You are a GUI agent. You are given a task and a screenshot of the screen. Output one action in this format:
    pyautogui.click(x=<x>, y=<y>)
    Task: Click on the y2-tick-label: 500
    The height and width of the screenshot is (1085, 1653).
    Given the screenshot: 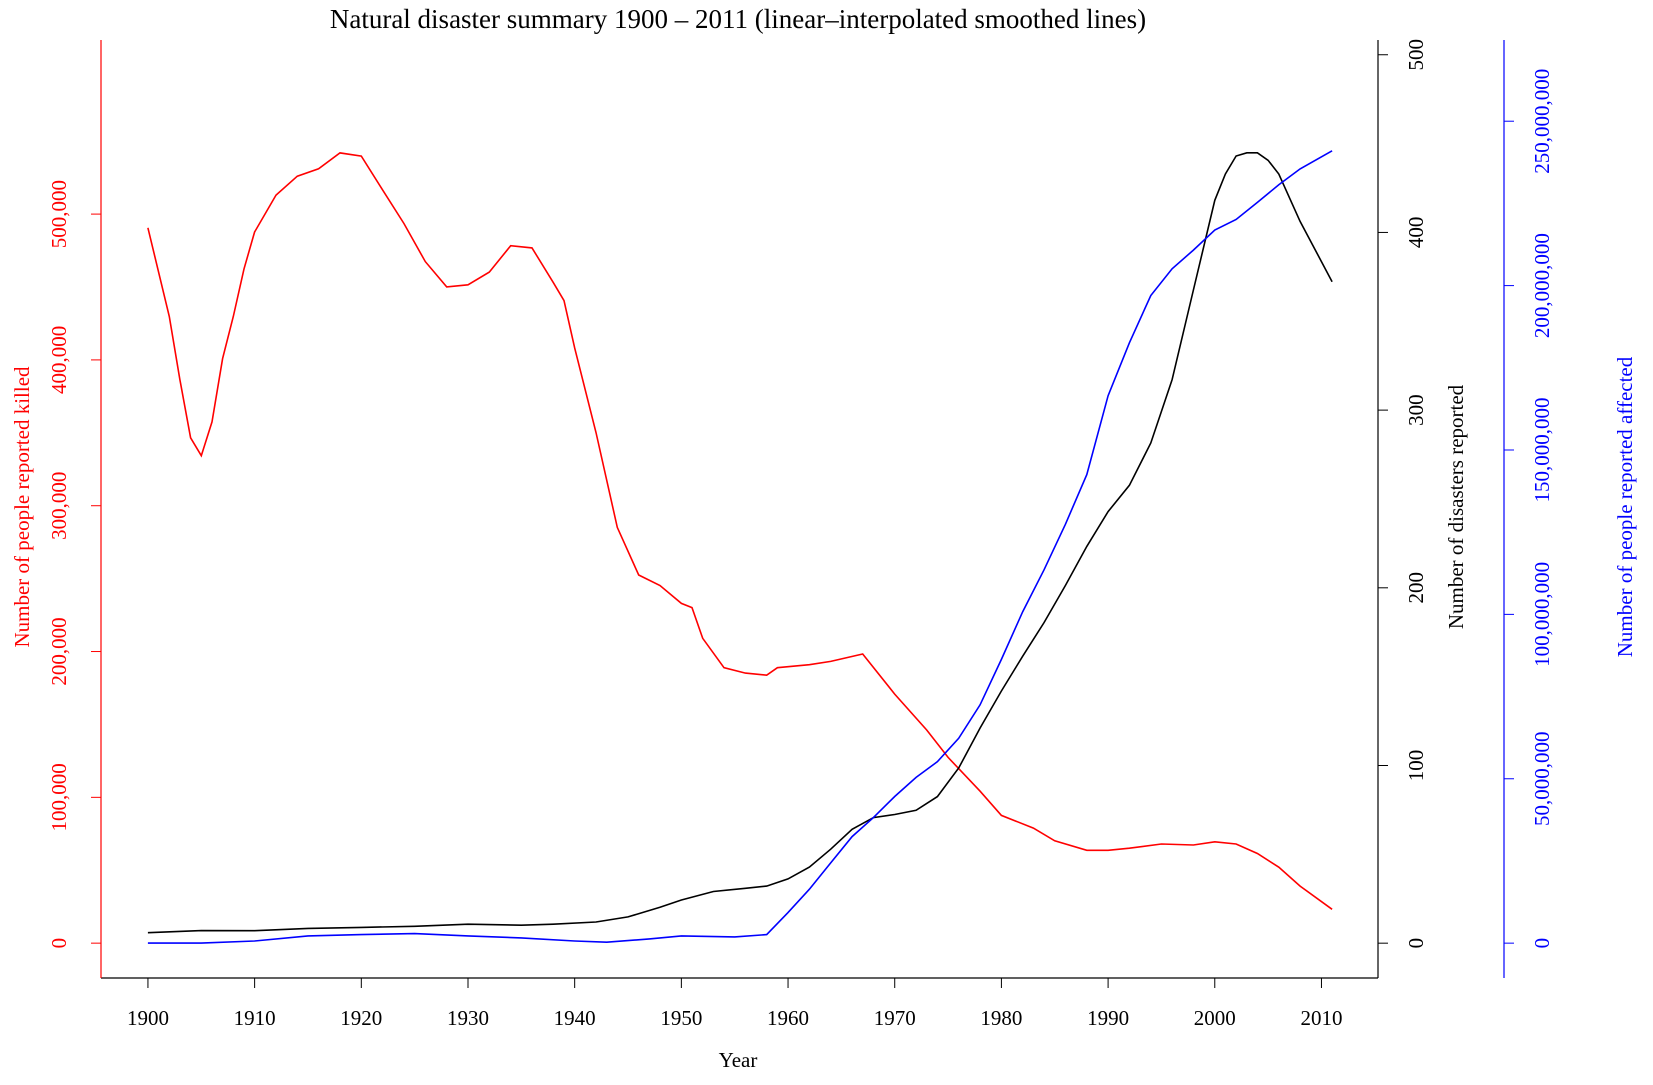 What is the action you would take?
    pyautogui.click(x=1416, y=54)
    